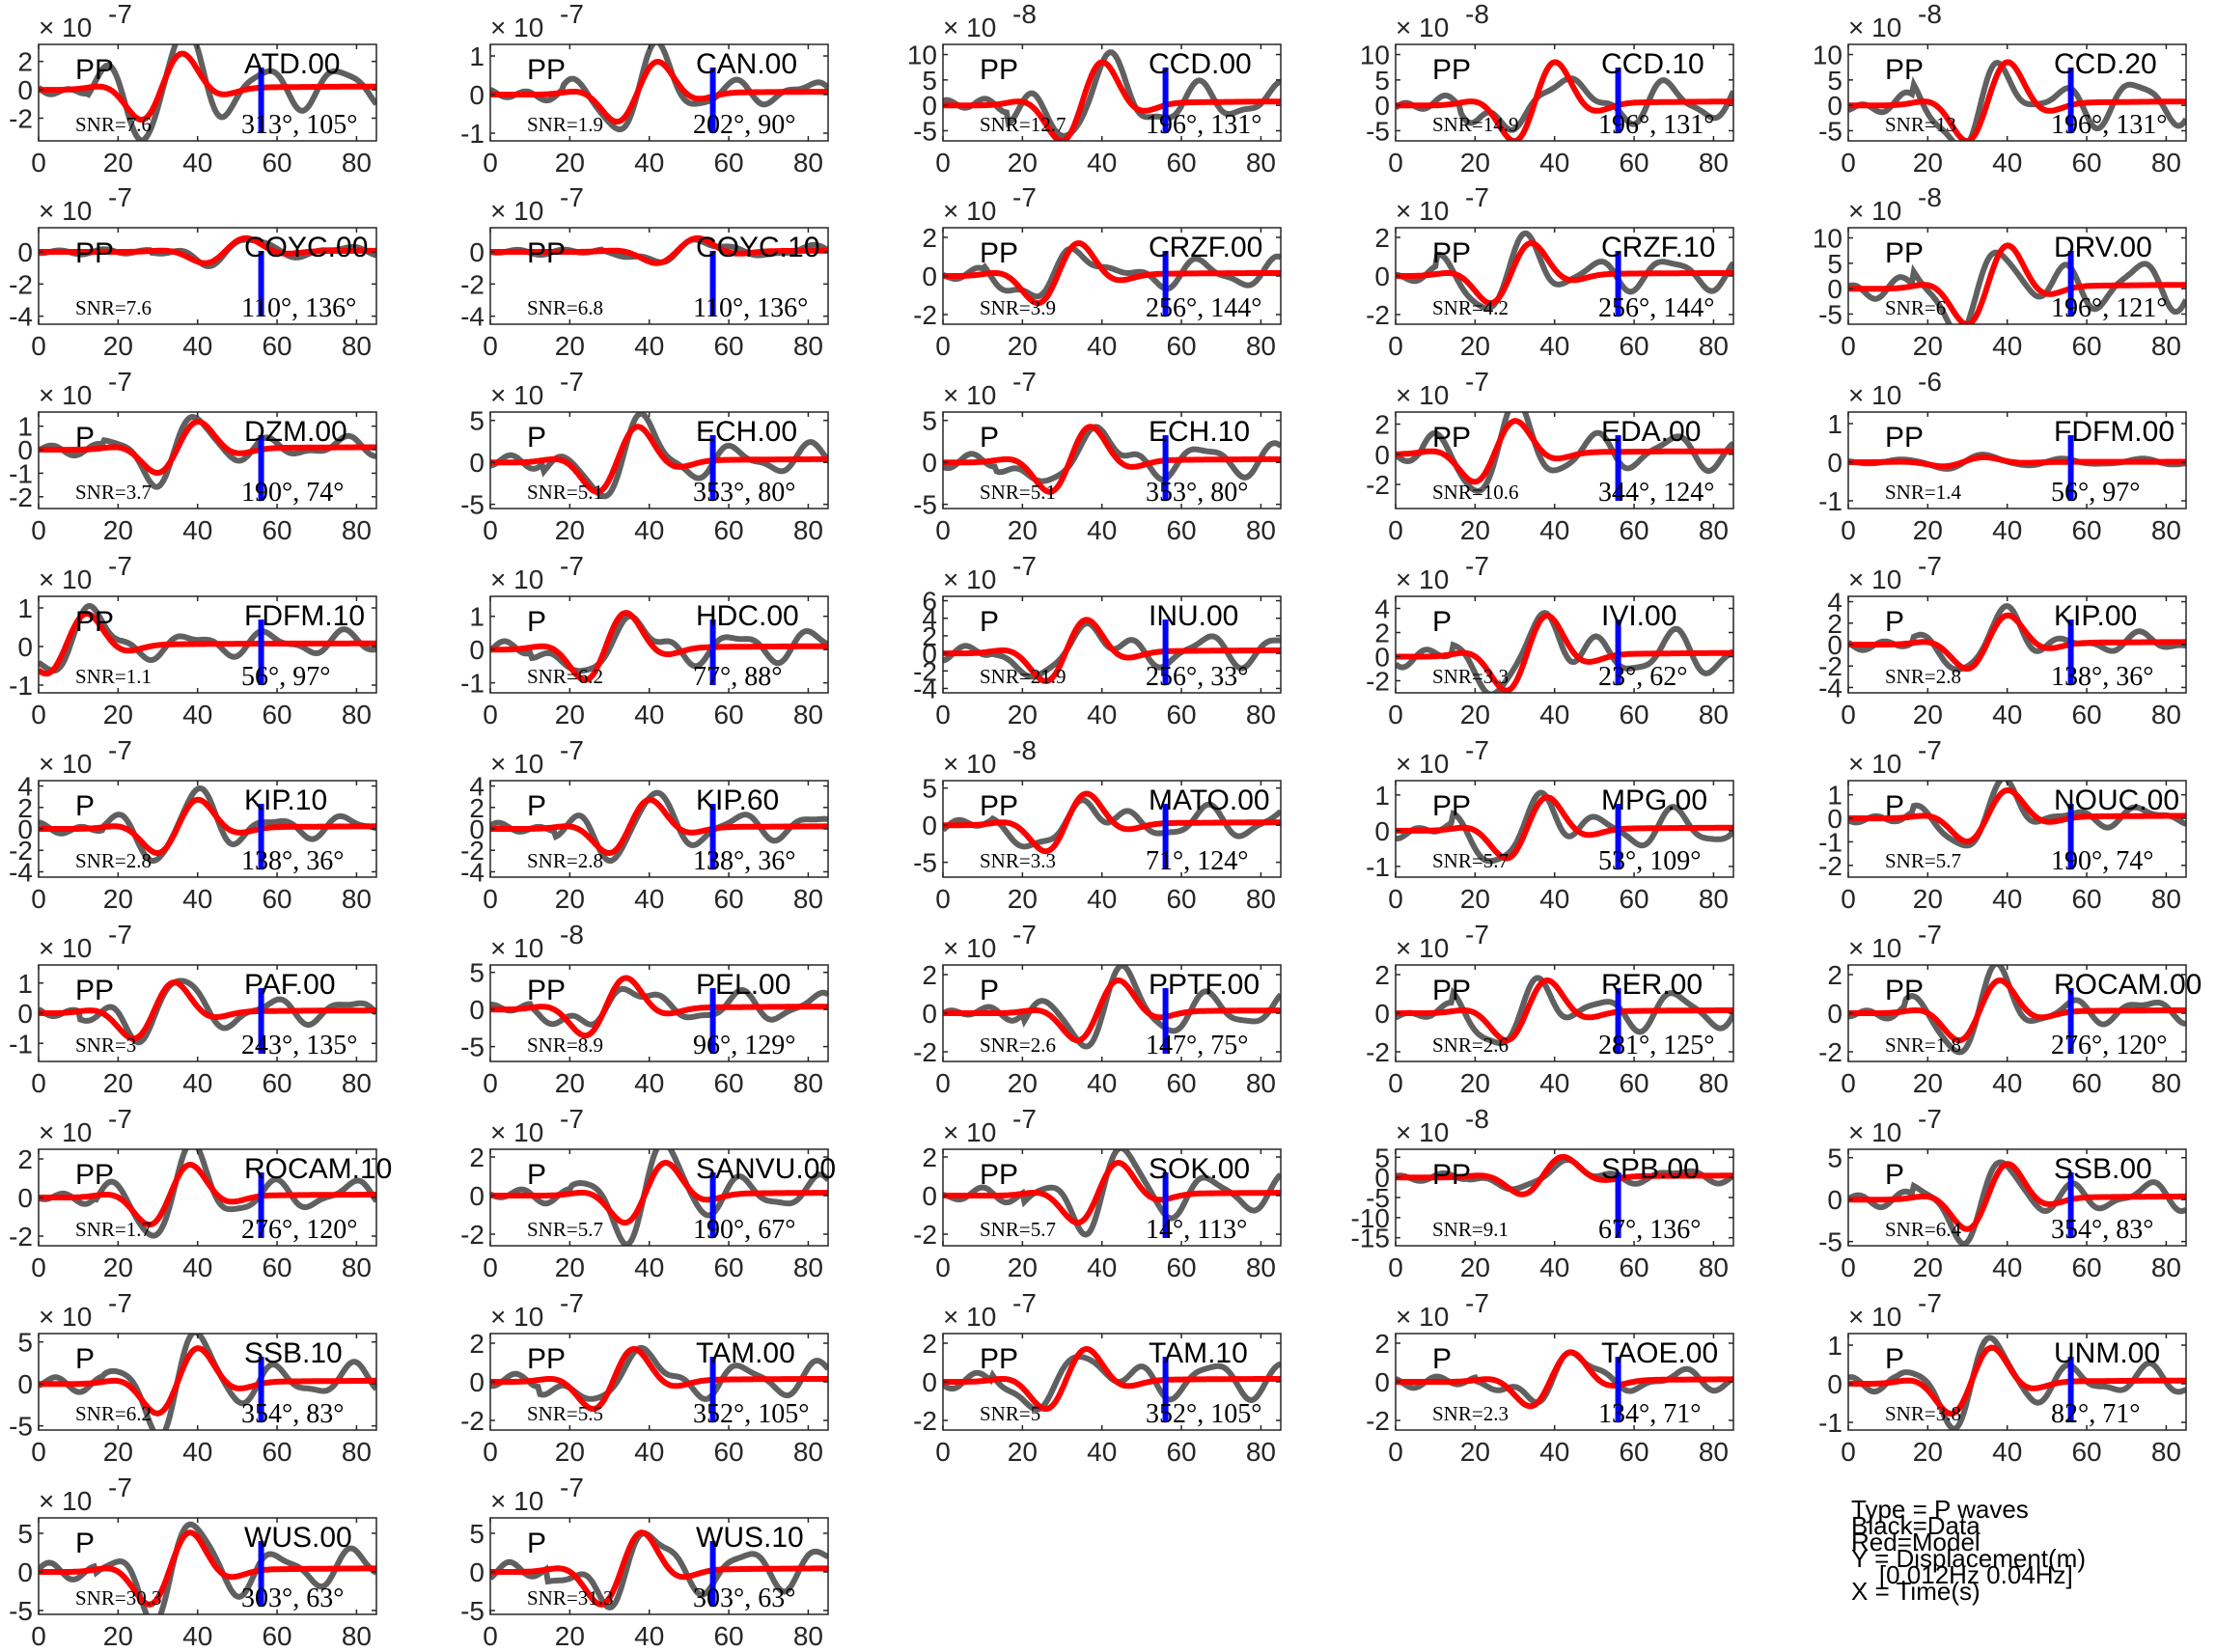 The height and width of the screenshot is (1652, 2216). I want to click on angles-label: 243°, 135°, so click(299, 1045).